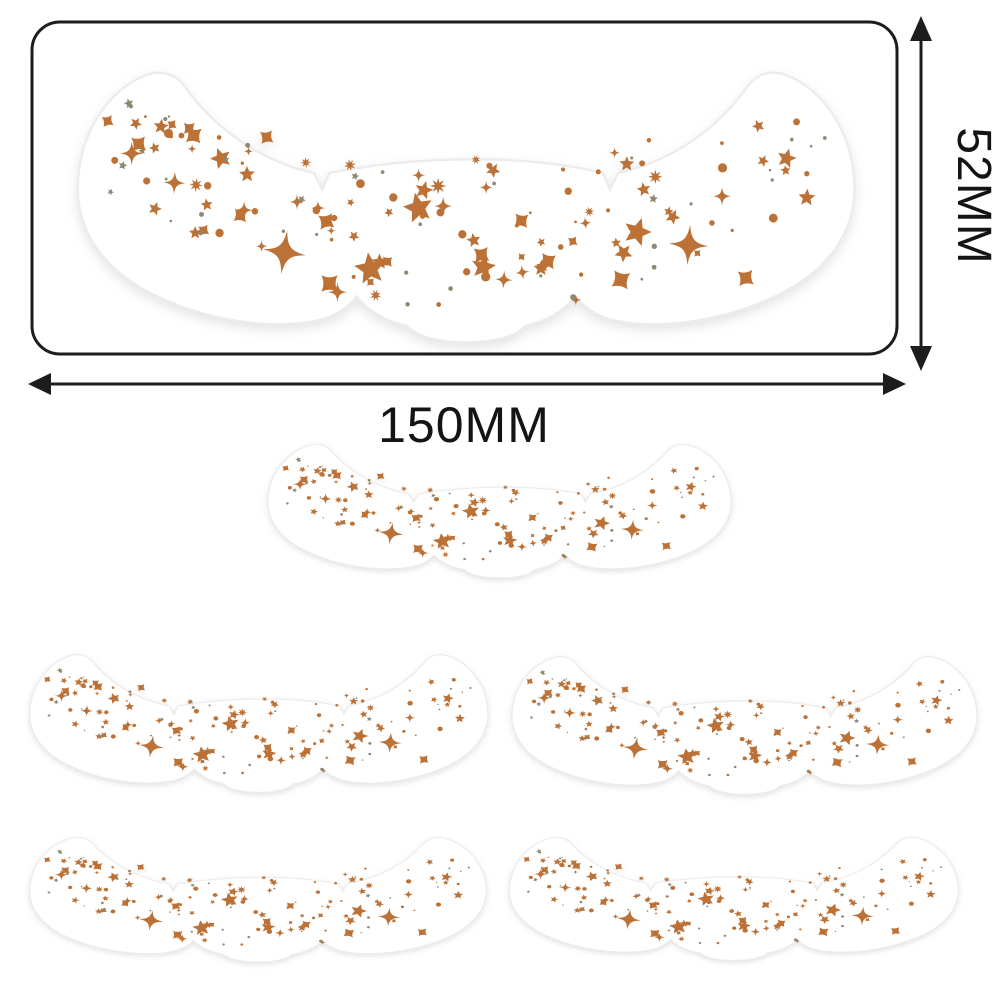  What do you see at coordinates (921, 28) in the screenshot?
I see `height-arrow-up-icon` at bounding box center [921, 28].